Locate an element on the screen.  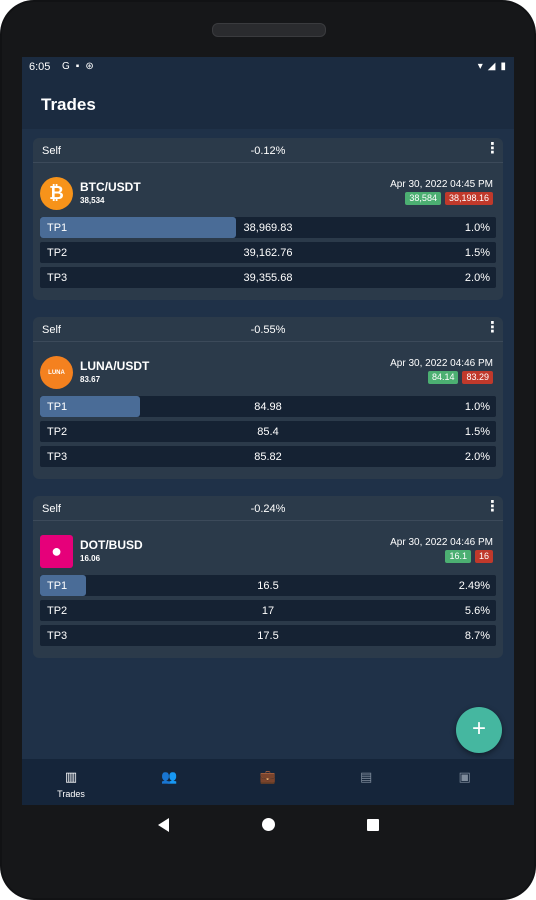
nav-item-trades: ▥ Trades is located at coordinates (71, 782).